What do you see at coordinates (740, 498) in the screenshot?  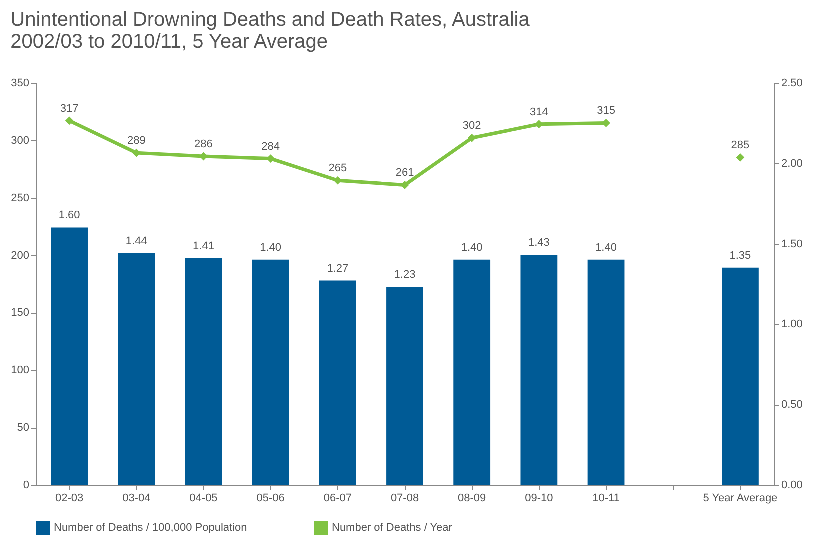 I see `x-tick-label: 5 Year Average` at bounding box center [740, 498].